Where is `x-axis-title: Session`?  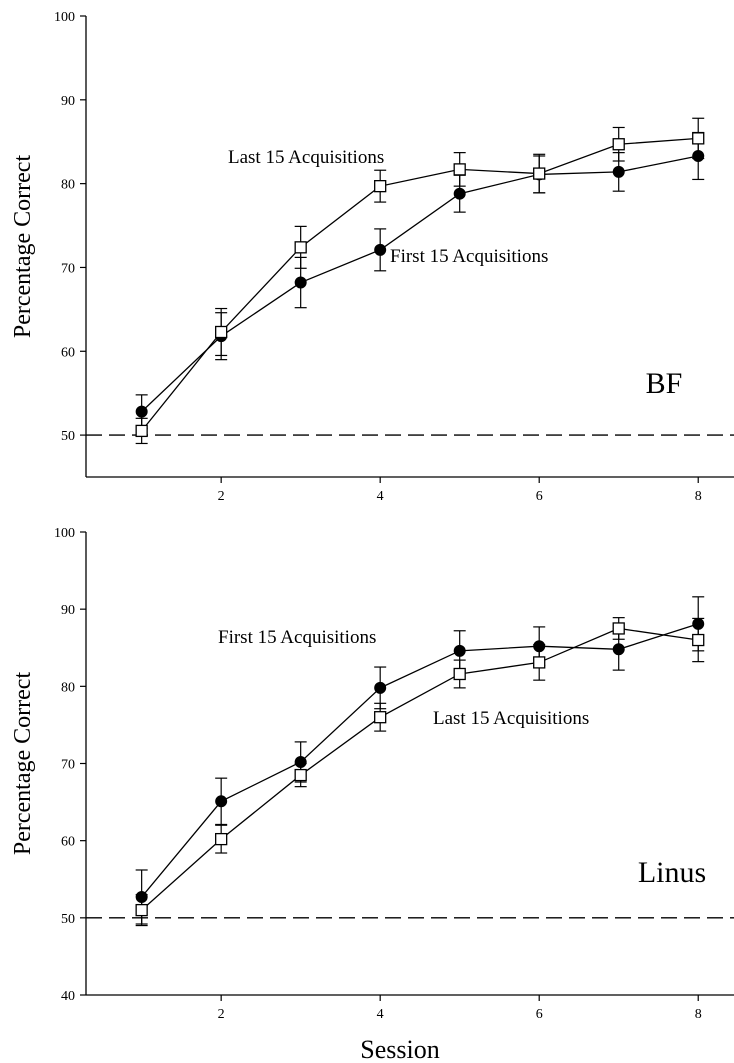
x-axis-title: Session is located at coordinates (399, 1049).